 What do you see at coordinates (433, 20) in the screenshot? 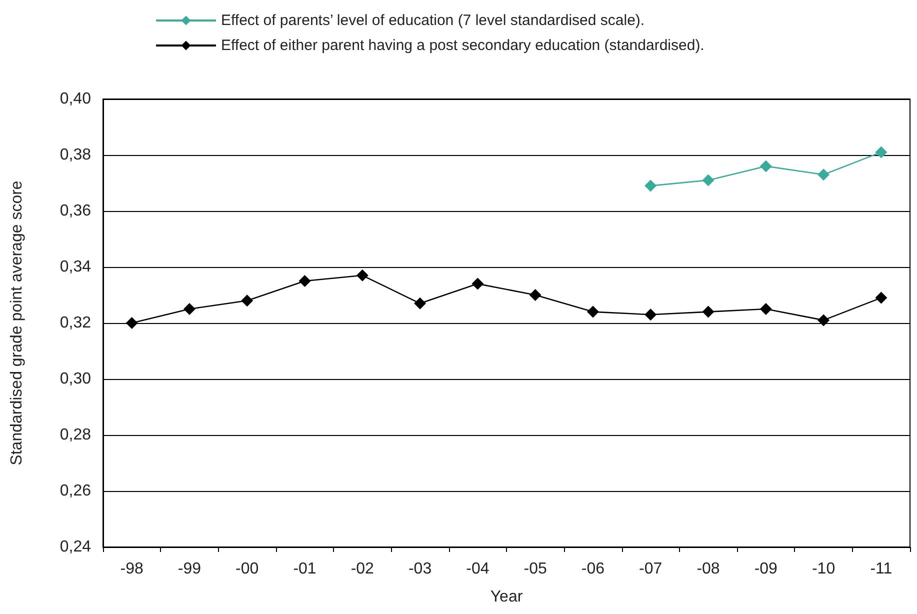
I see `legend-label: Effect of parents’ level of education (7 level standardised scale).` at bounding box center [433, 20].